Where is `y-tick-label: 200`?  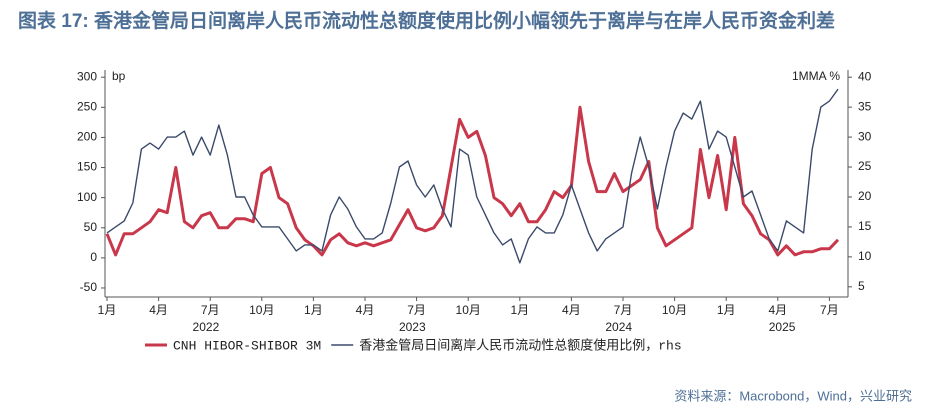
y-tick-label: 200 is located at coordinates (87, 137).